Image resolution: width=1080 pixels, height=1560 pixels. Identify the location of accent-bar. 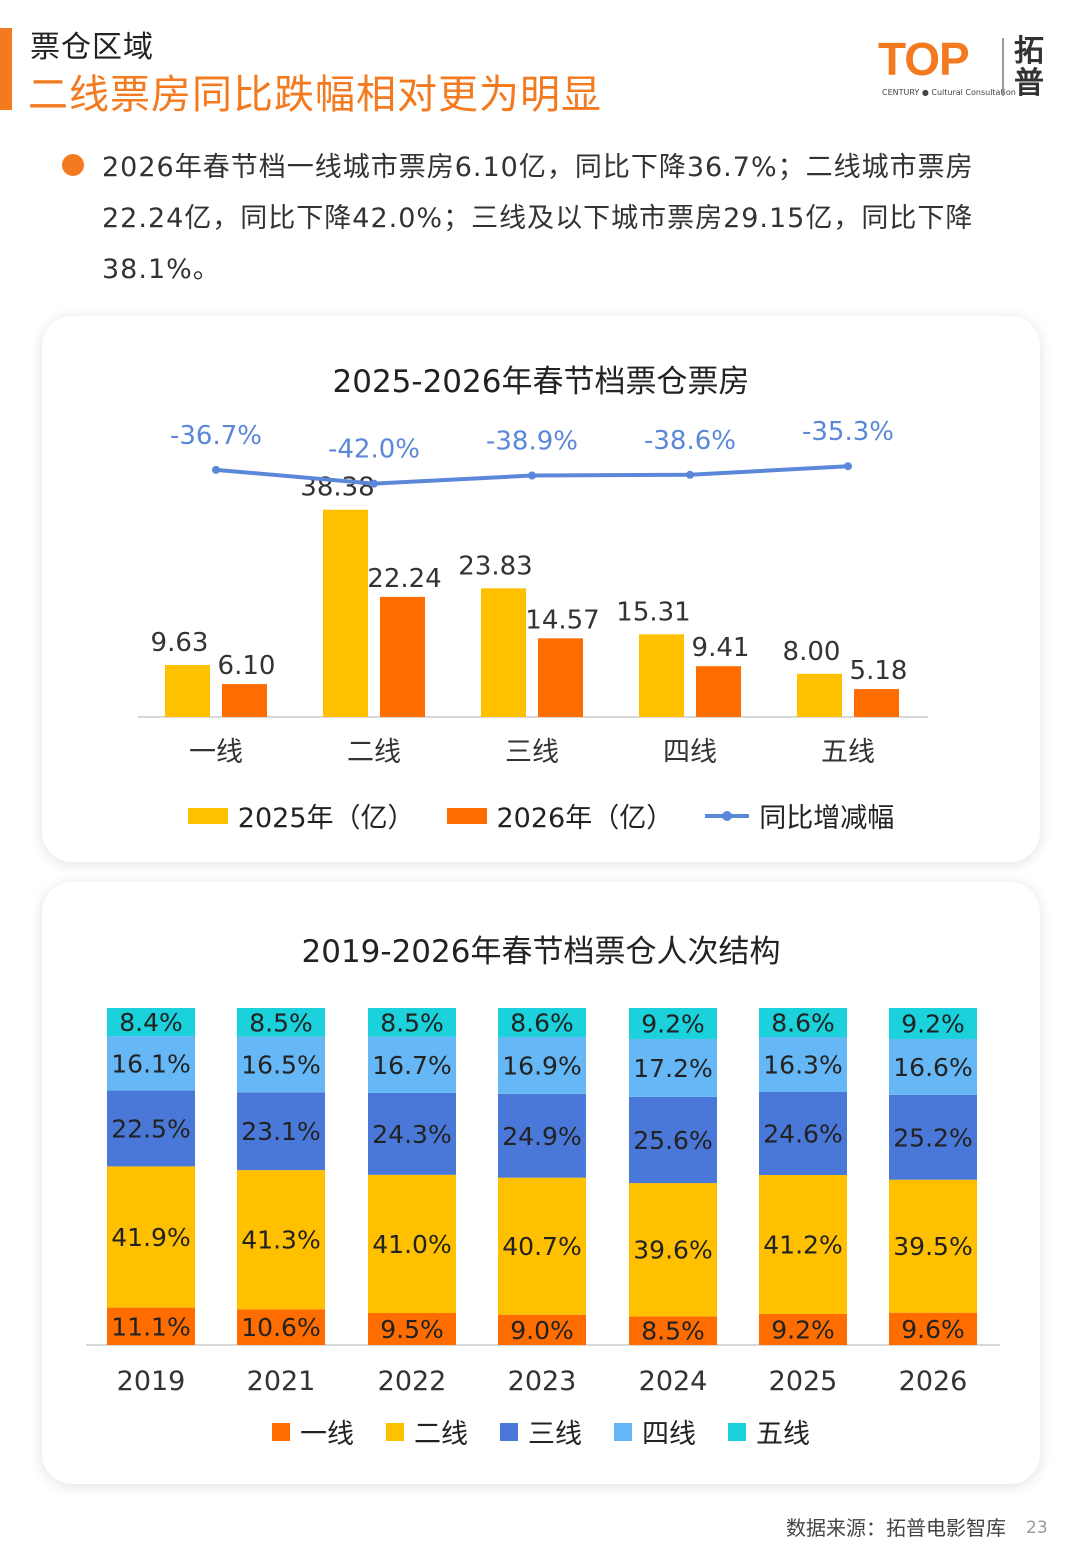
(6, 69).